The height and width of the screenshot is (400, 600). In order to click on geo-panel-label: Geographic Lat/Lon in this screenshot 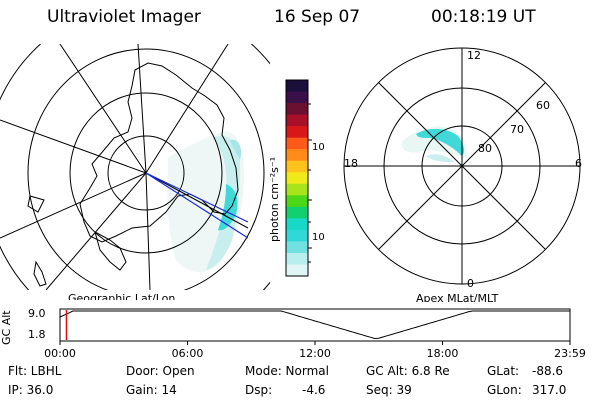, I will do `click(121, 296)`.